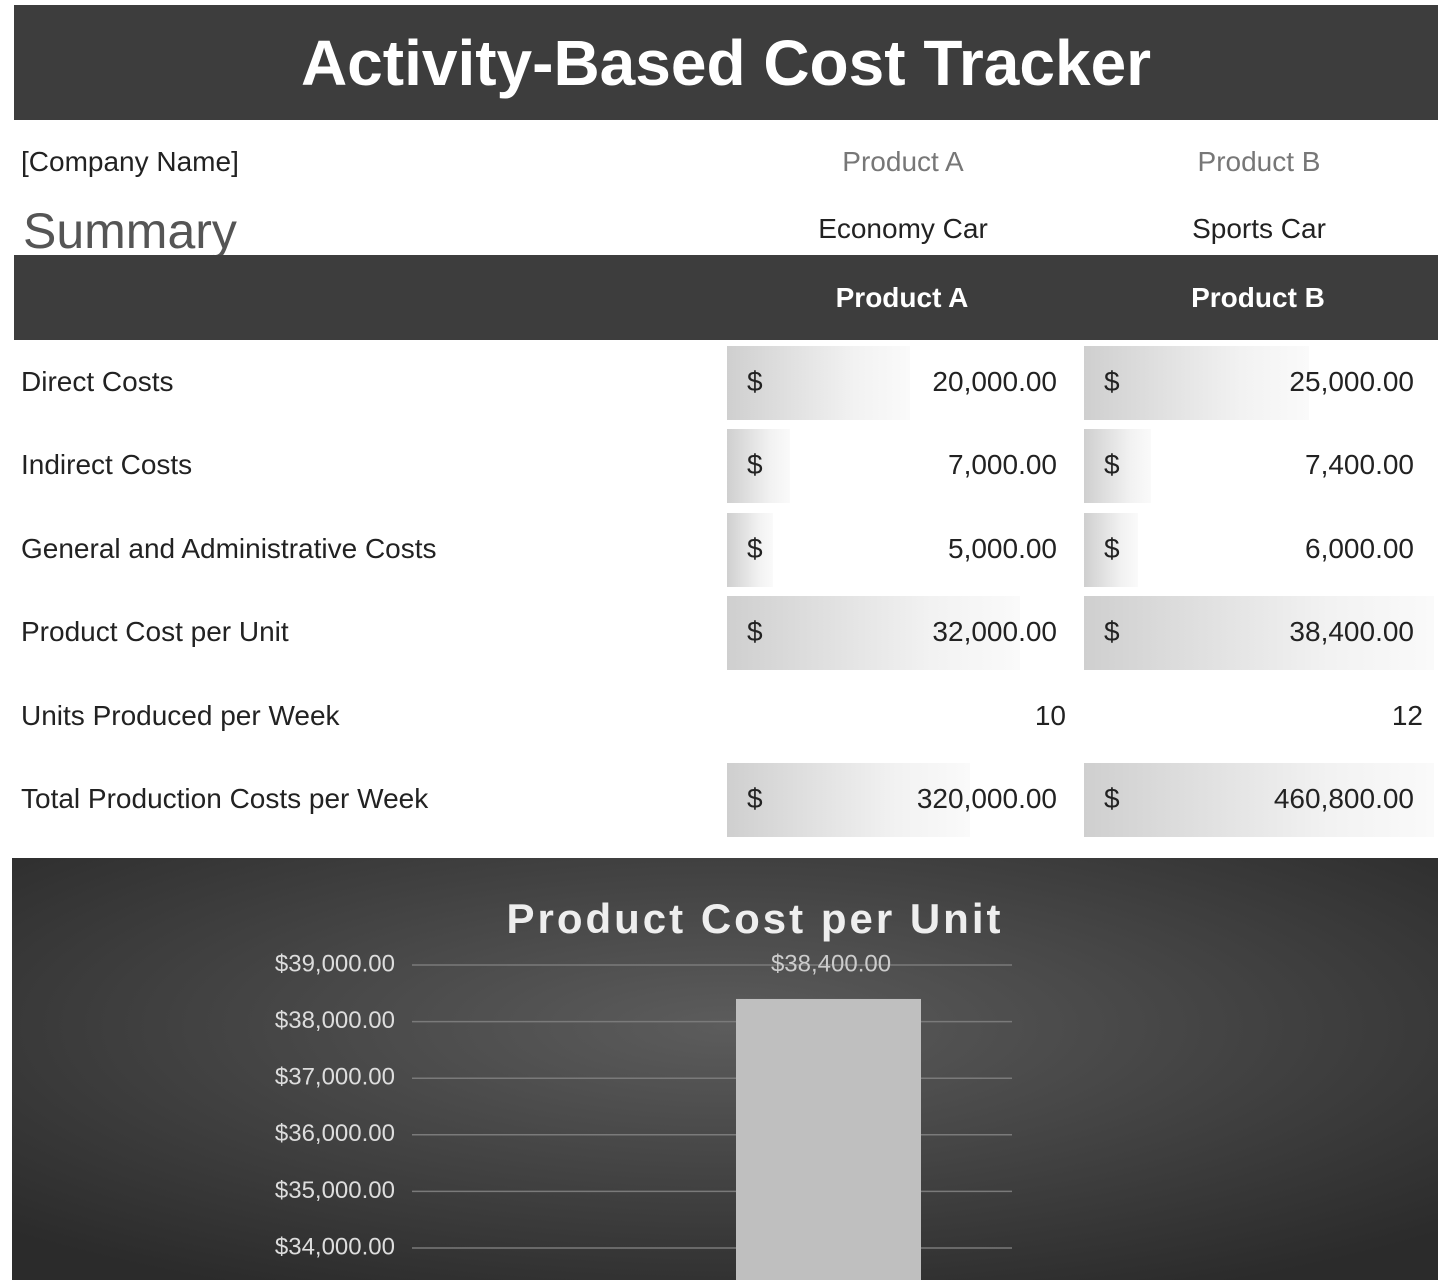  Describe the element at coordinates (180, 715) in the screenshot. I see `row-label: Units Produced per Week` at that location.